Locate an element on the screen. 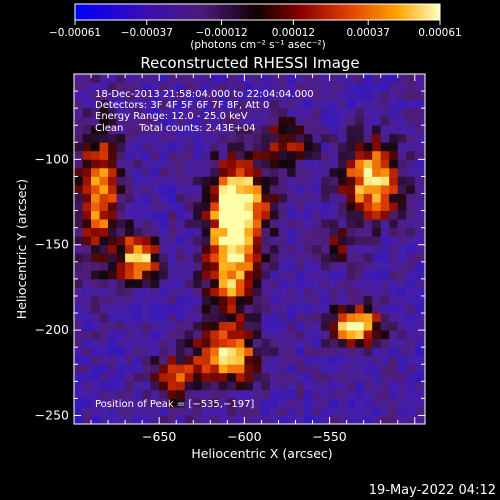 This screenshot has height=500, width=500. y-tick-label: −250 is located at coordinates (52, 414).